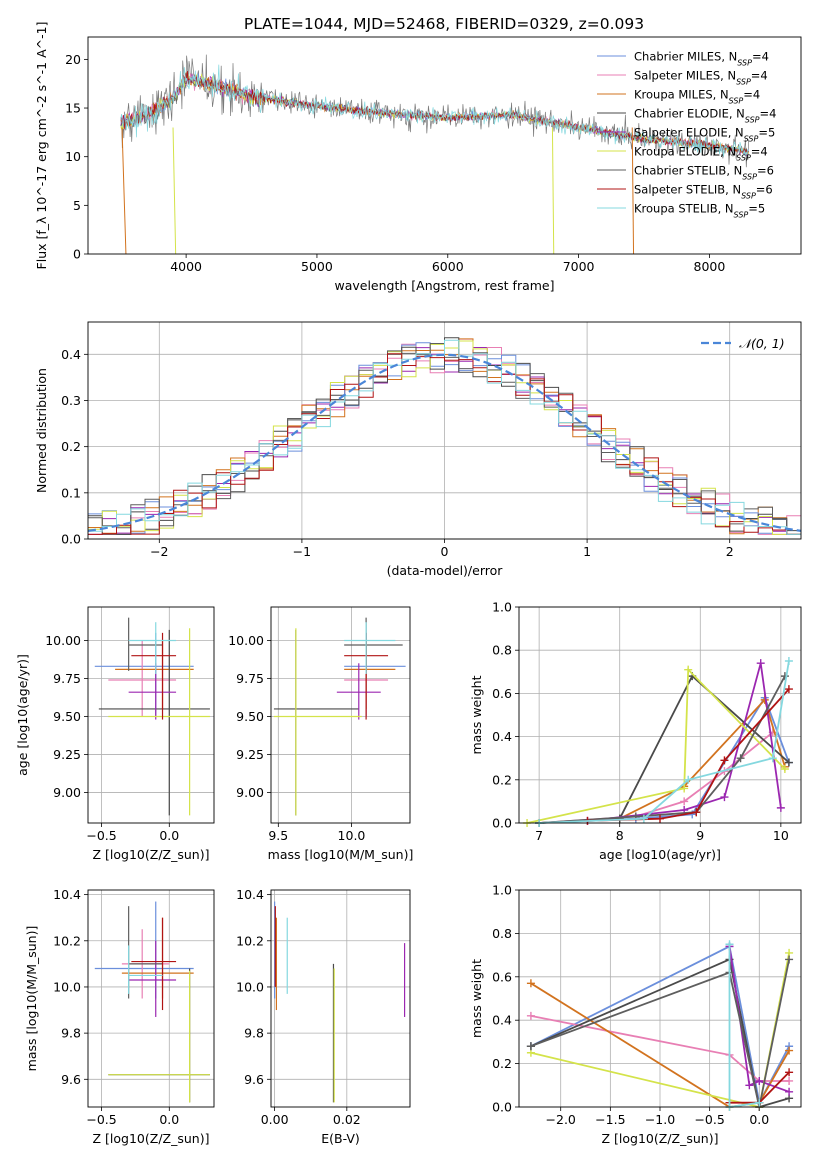 This screenshot has width=819, height=1170. Describe the element at coordinates (781, 835) in the screenshot. I see `x-tick-label: 10` at that location.